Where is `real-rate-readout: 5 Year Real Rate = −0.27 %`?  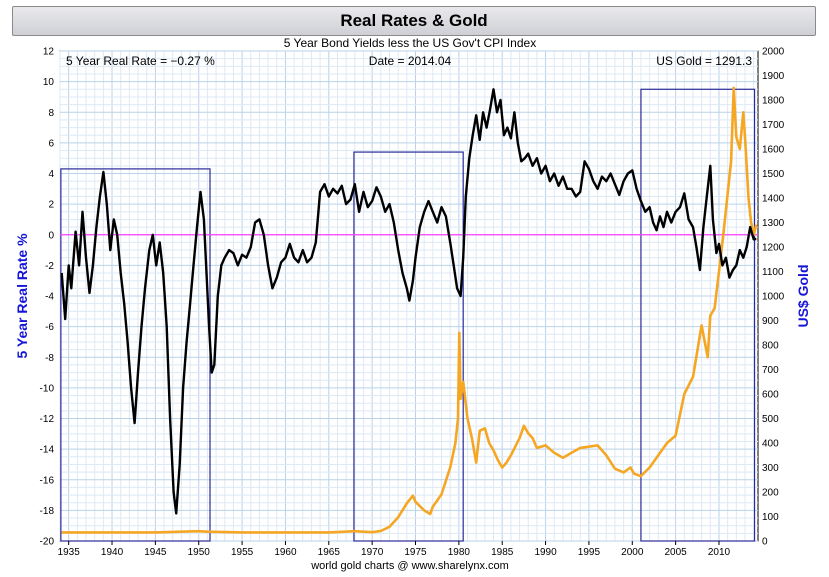
real-rate-readout: 5 Year Real Rate = −0.27 % is located at coordinates (140, 61).